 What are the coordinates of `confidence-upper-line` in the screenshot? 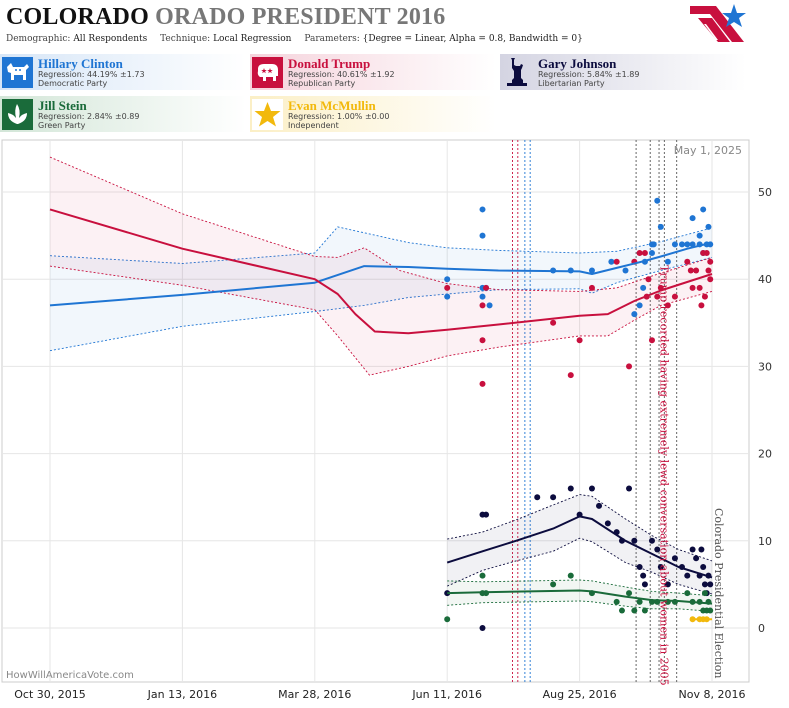 It's located at (381, 245).